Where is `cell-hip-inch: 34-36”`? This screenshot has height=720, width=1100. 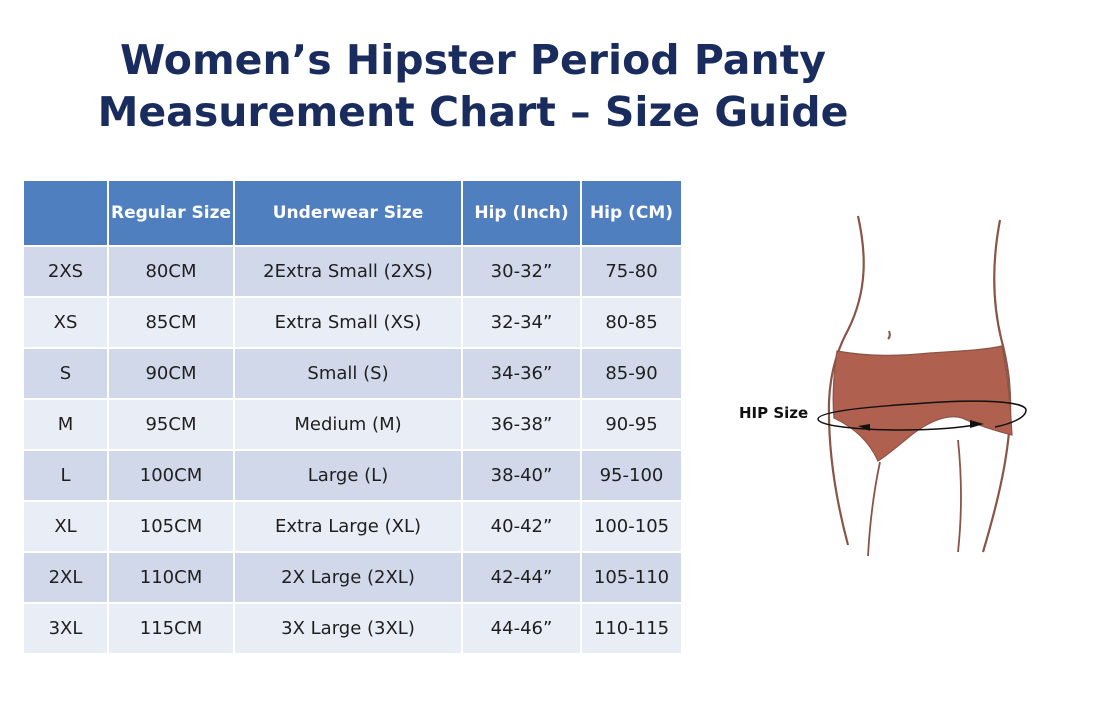
cell-hip-inch: 34-36” is located at coordinates (522, 374).